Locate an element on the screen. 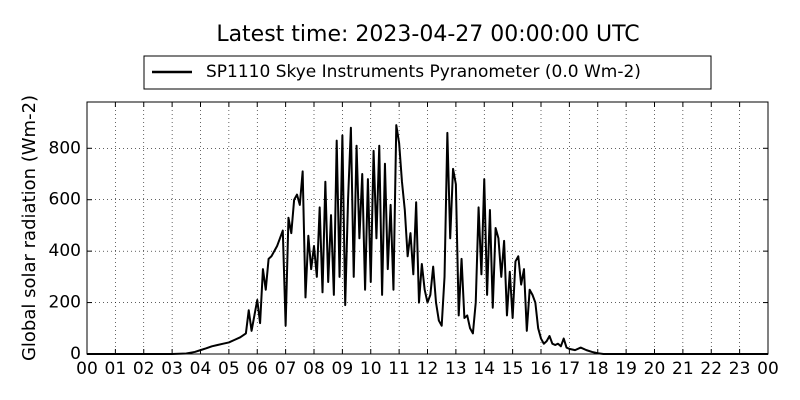  y-tick-label: 600 is located at coordinates (65, 200).